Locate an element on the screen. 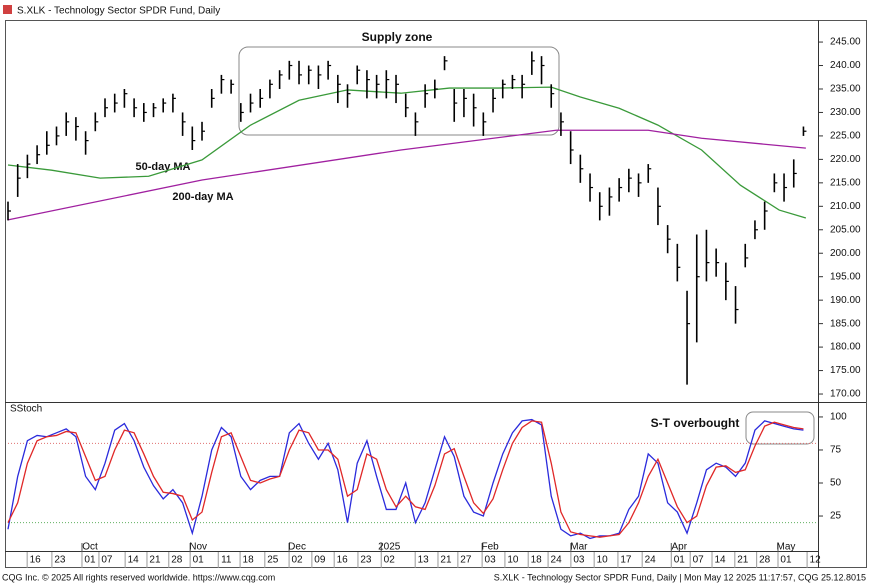  month-label: 2025 is located at coordinates (389, 547).